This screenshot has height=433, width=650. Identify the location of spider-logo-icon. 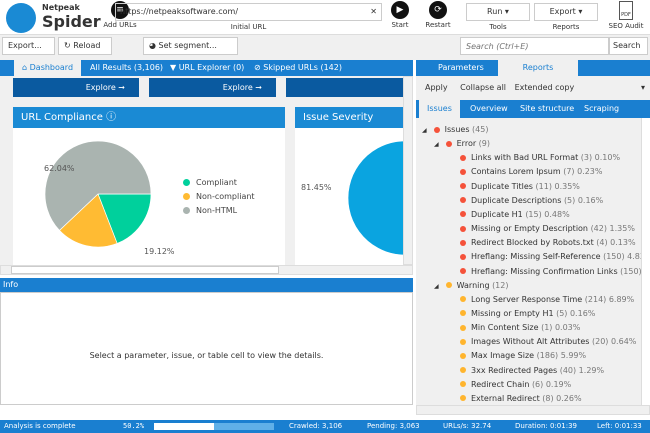
(21, 18).